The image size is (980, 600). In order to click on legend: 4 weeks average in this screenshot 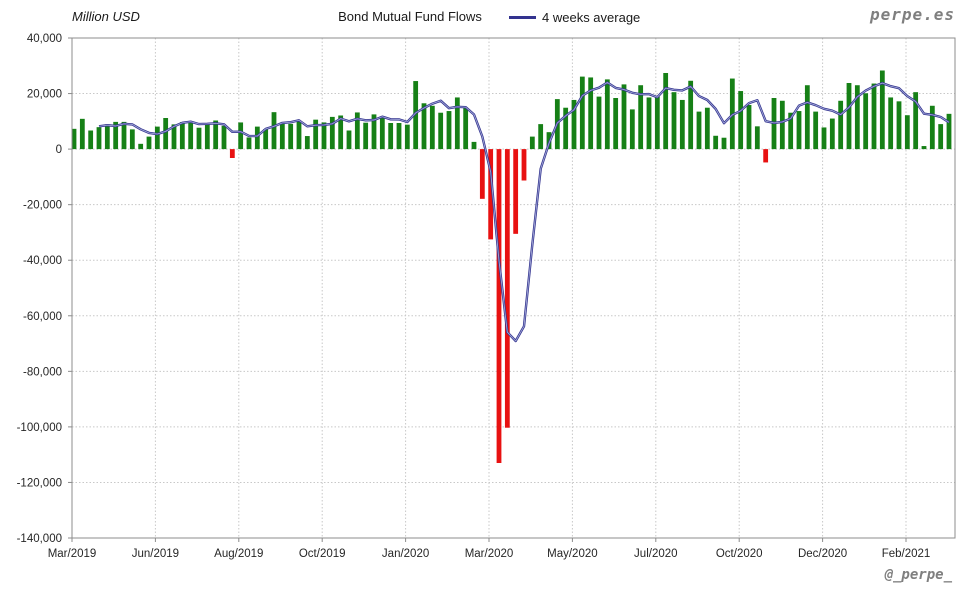, I will do `click(574, 17)`.